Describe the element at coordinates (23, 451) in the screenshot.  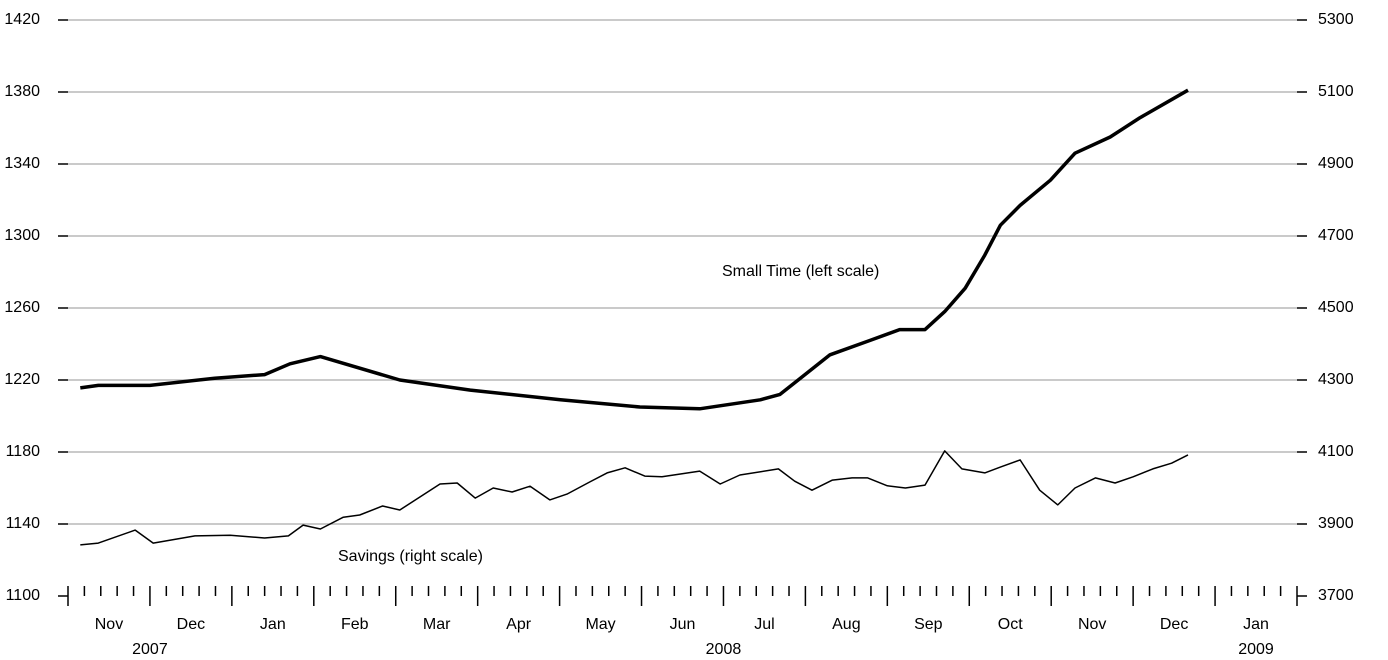
I see `y-tick-label: 1180` at that location.